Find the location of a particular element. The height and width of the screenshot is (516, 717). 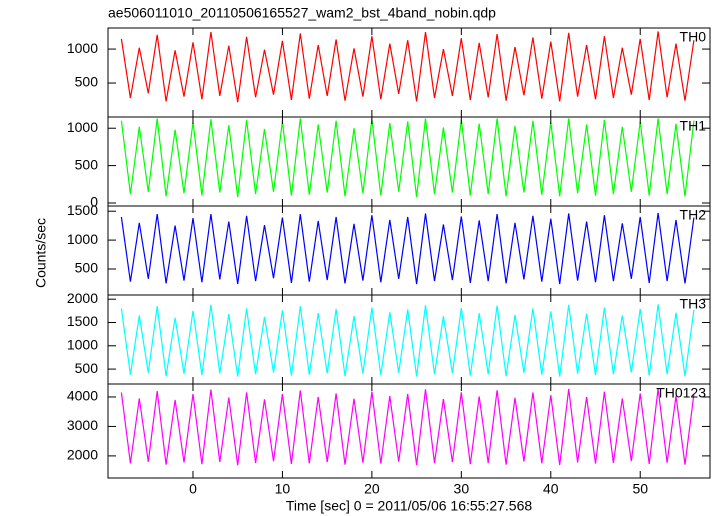

x-tick-label: 50 is located at coordinates (640, 489).